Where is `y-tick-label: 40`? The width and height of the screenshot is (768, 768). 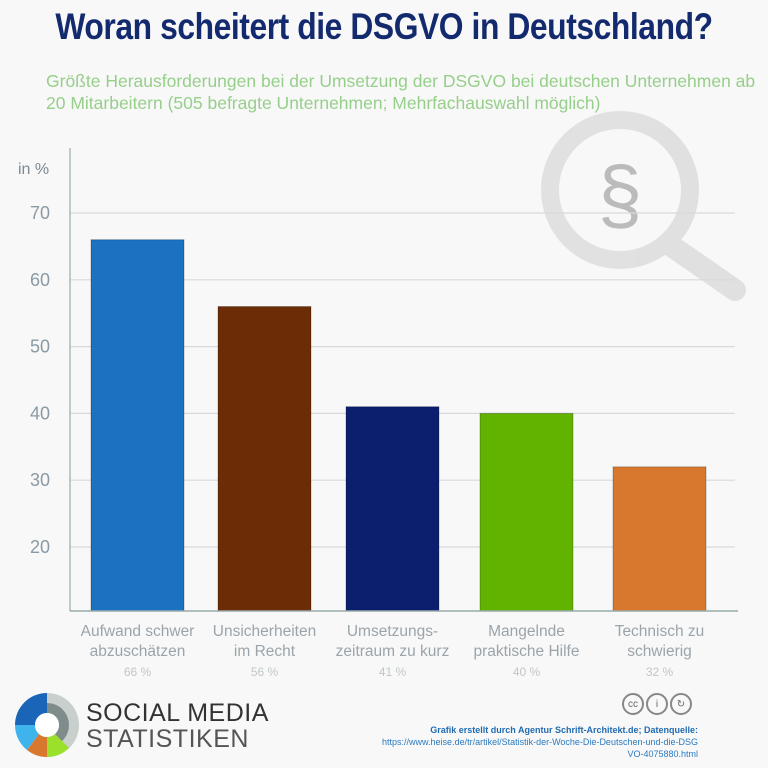 y-tick-label: 40 is located at coordinates (40, 413).